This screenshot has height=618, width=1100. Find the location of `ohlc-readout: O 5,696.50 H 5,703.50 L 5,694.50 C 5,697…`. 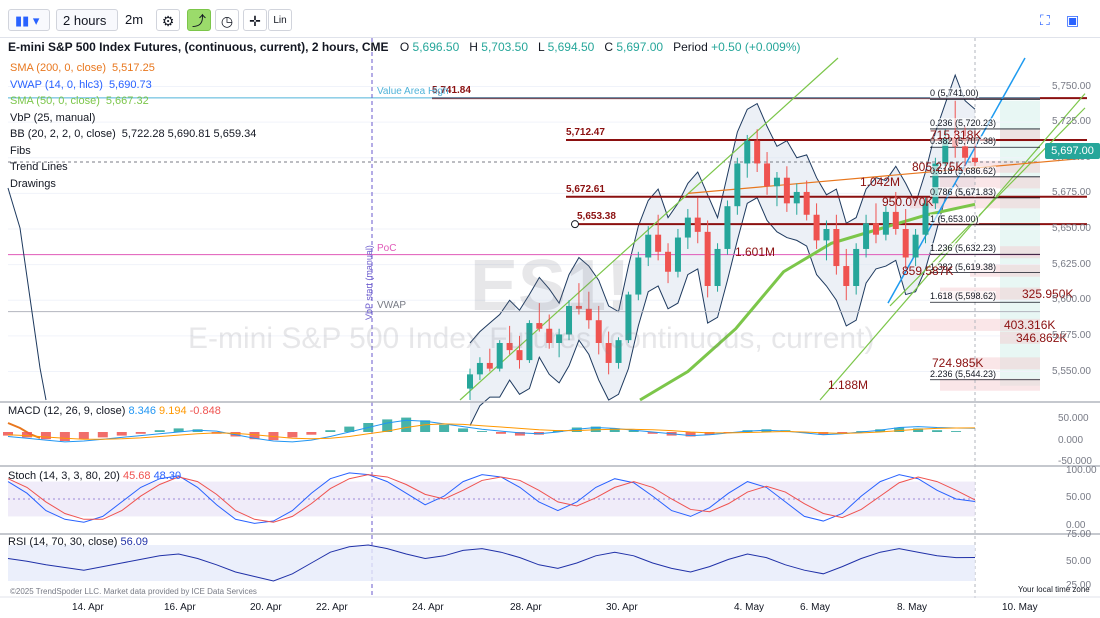

ohlc-readout: O 5,696.50 H 5,703.50 L 5,694.50 C 5,697… is located at coordinates (600, 47).